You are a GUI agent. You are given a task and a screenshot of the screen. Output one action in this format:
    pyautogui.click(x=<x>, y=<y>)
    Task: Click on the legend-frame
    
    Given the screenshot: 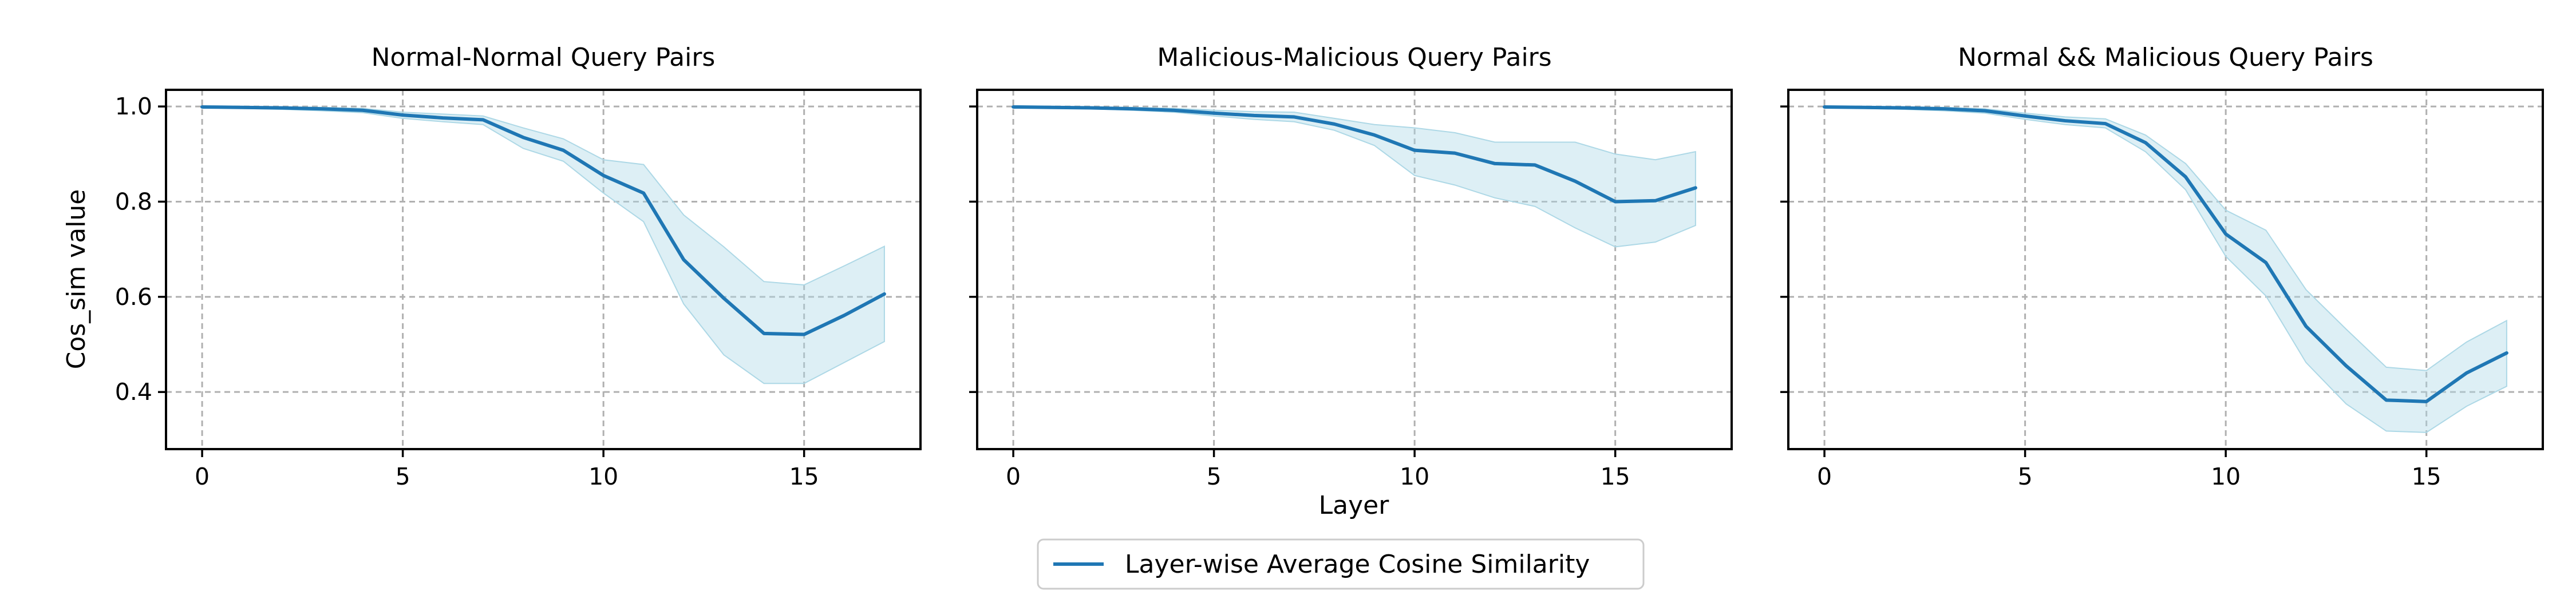 What is the action you would take?
    pyautogui.click(x=1341, y=564)
    